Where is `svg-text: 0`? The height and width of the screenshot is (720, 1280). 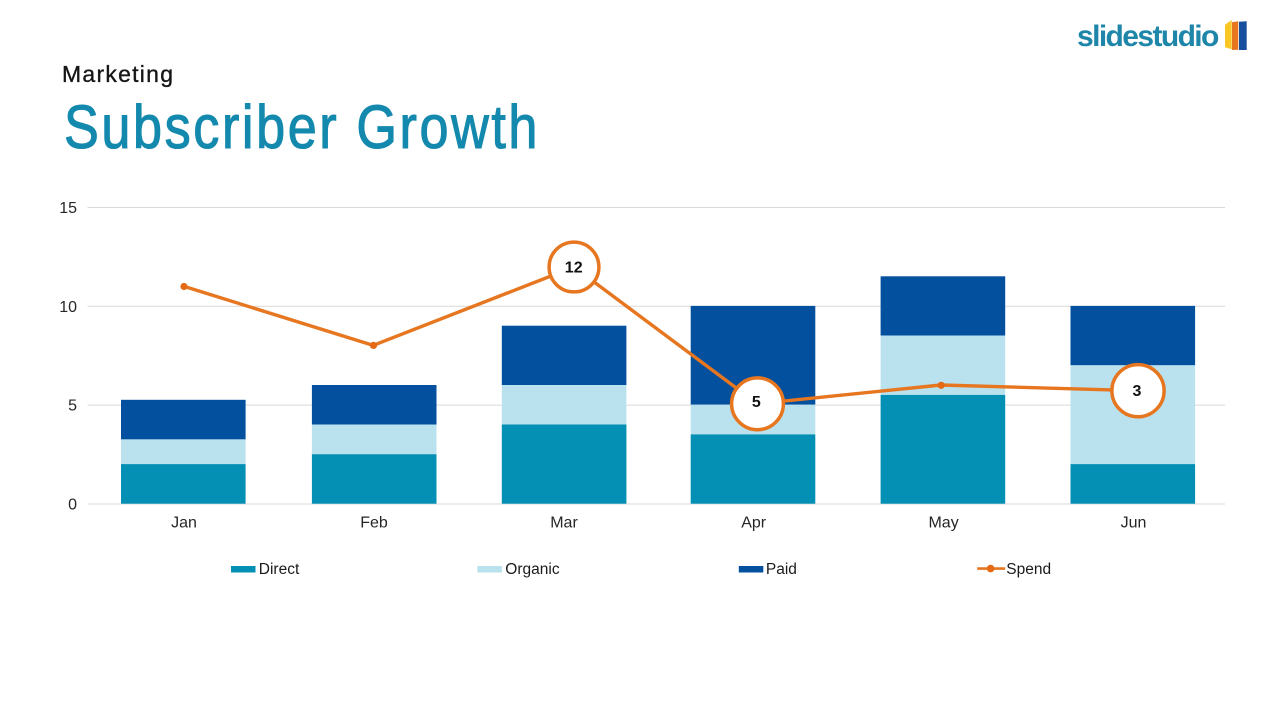
svg-text: 0 is located at coordinates (72, 505).